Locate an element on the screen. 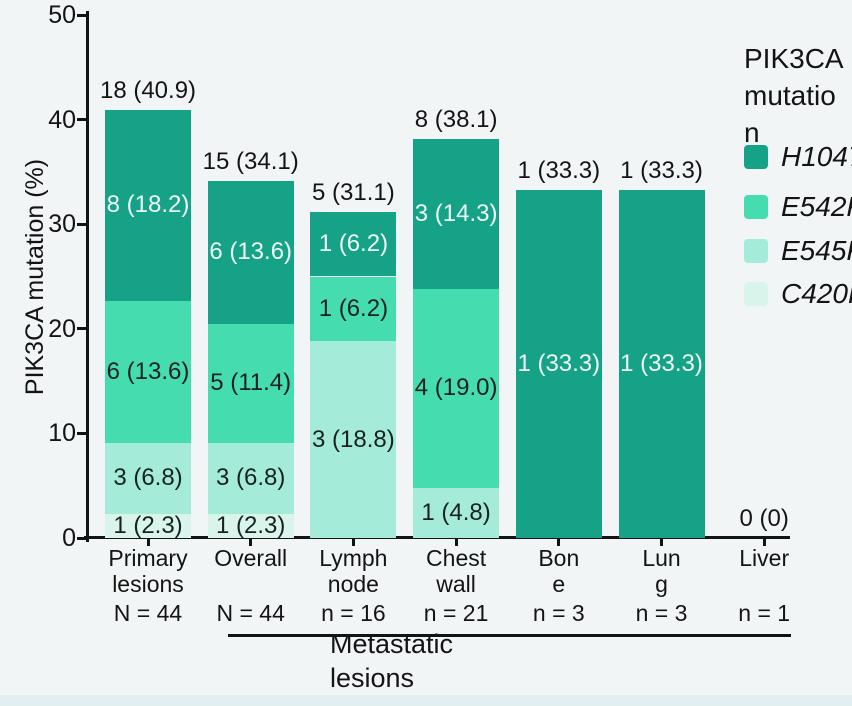  bar-segment-e542k: 1 (6.2) is located at coordinates (353, 309).